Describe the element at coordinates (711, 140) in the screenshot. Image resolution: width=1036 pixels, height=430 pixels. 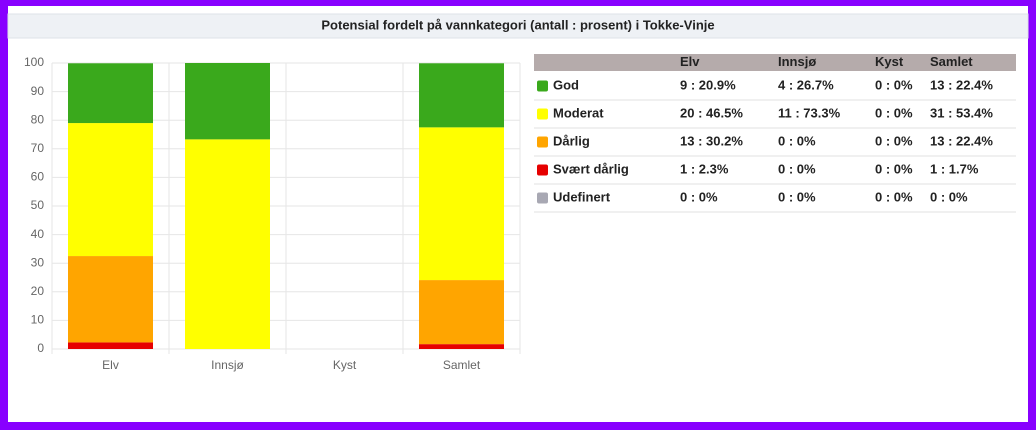
I see `table-cell: 13 : 30.2%` at that location.